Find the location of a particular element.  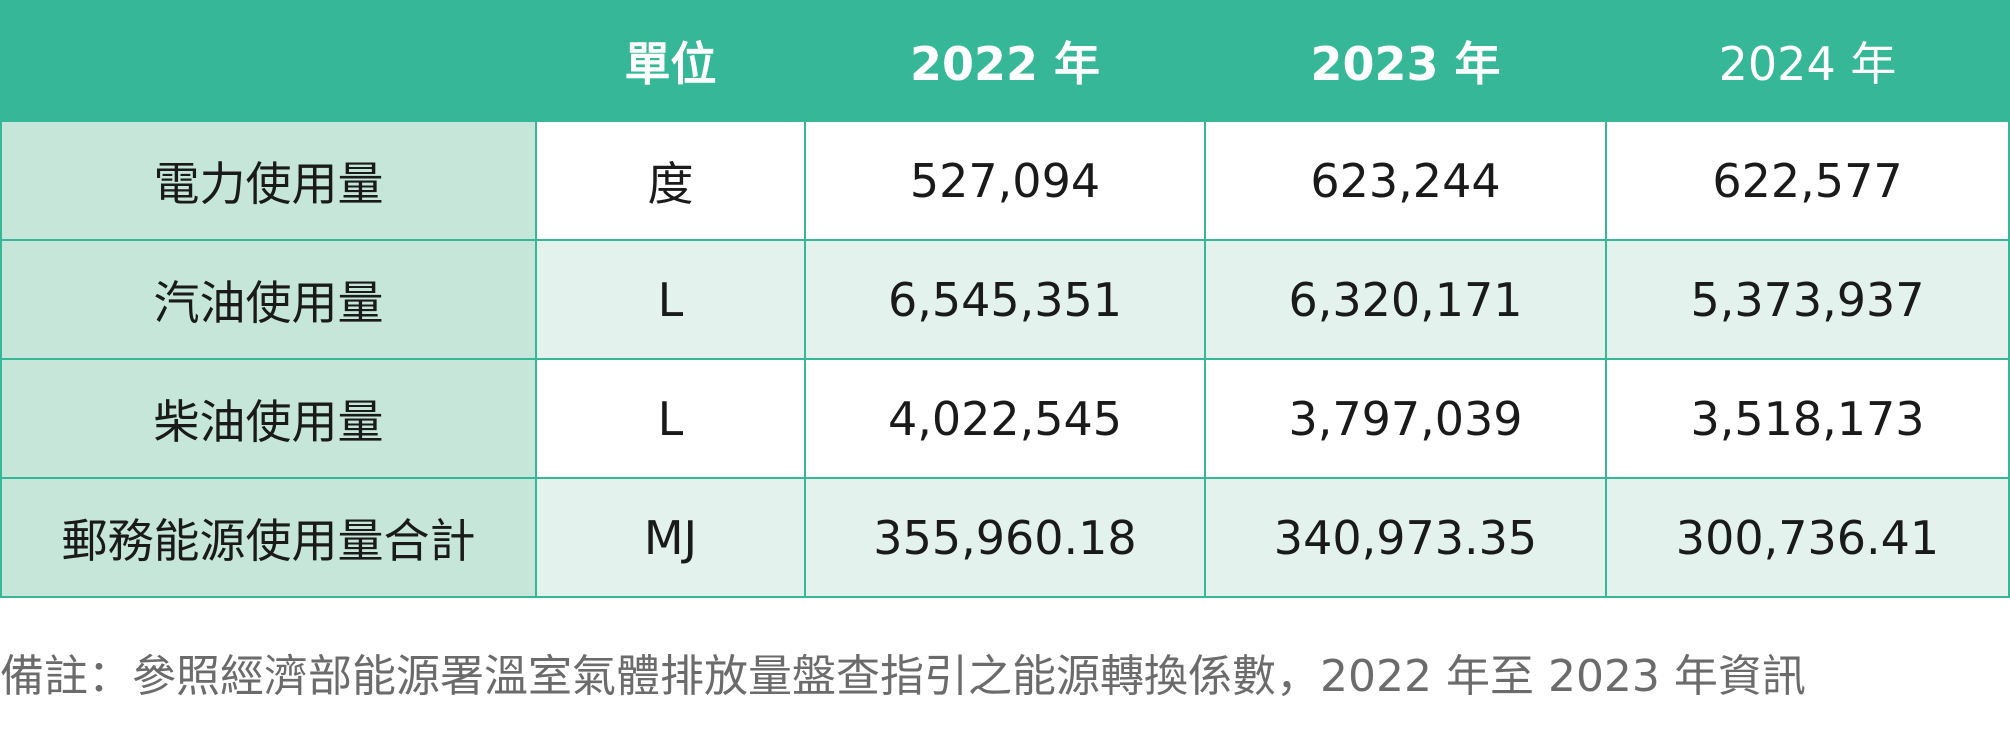

row-label: 郵務能源使用量合計 is located at coordinates (268, 537).